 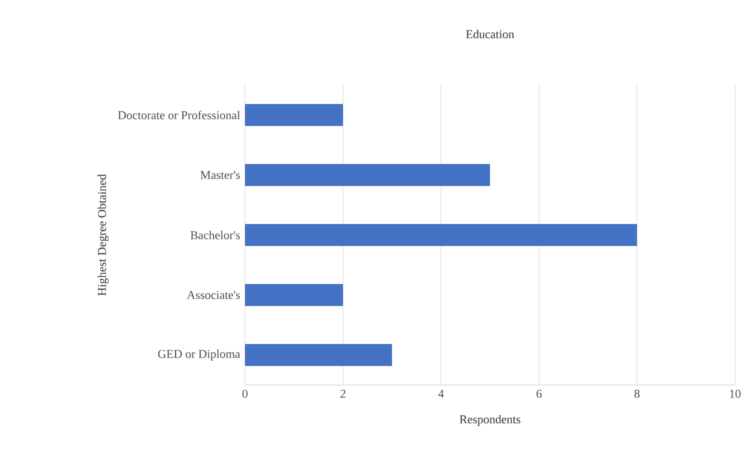 What do you see at coordinates (215, 235) in the screenshot?
I see `y-tick-label: Bachelor's` at bounding box center [215, 235].